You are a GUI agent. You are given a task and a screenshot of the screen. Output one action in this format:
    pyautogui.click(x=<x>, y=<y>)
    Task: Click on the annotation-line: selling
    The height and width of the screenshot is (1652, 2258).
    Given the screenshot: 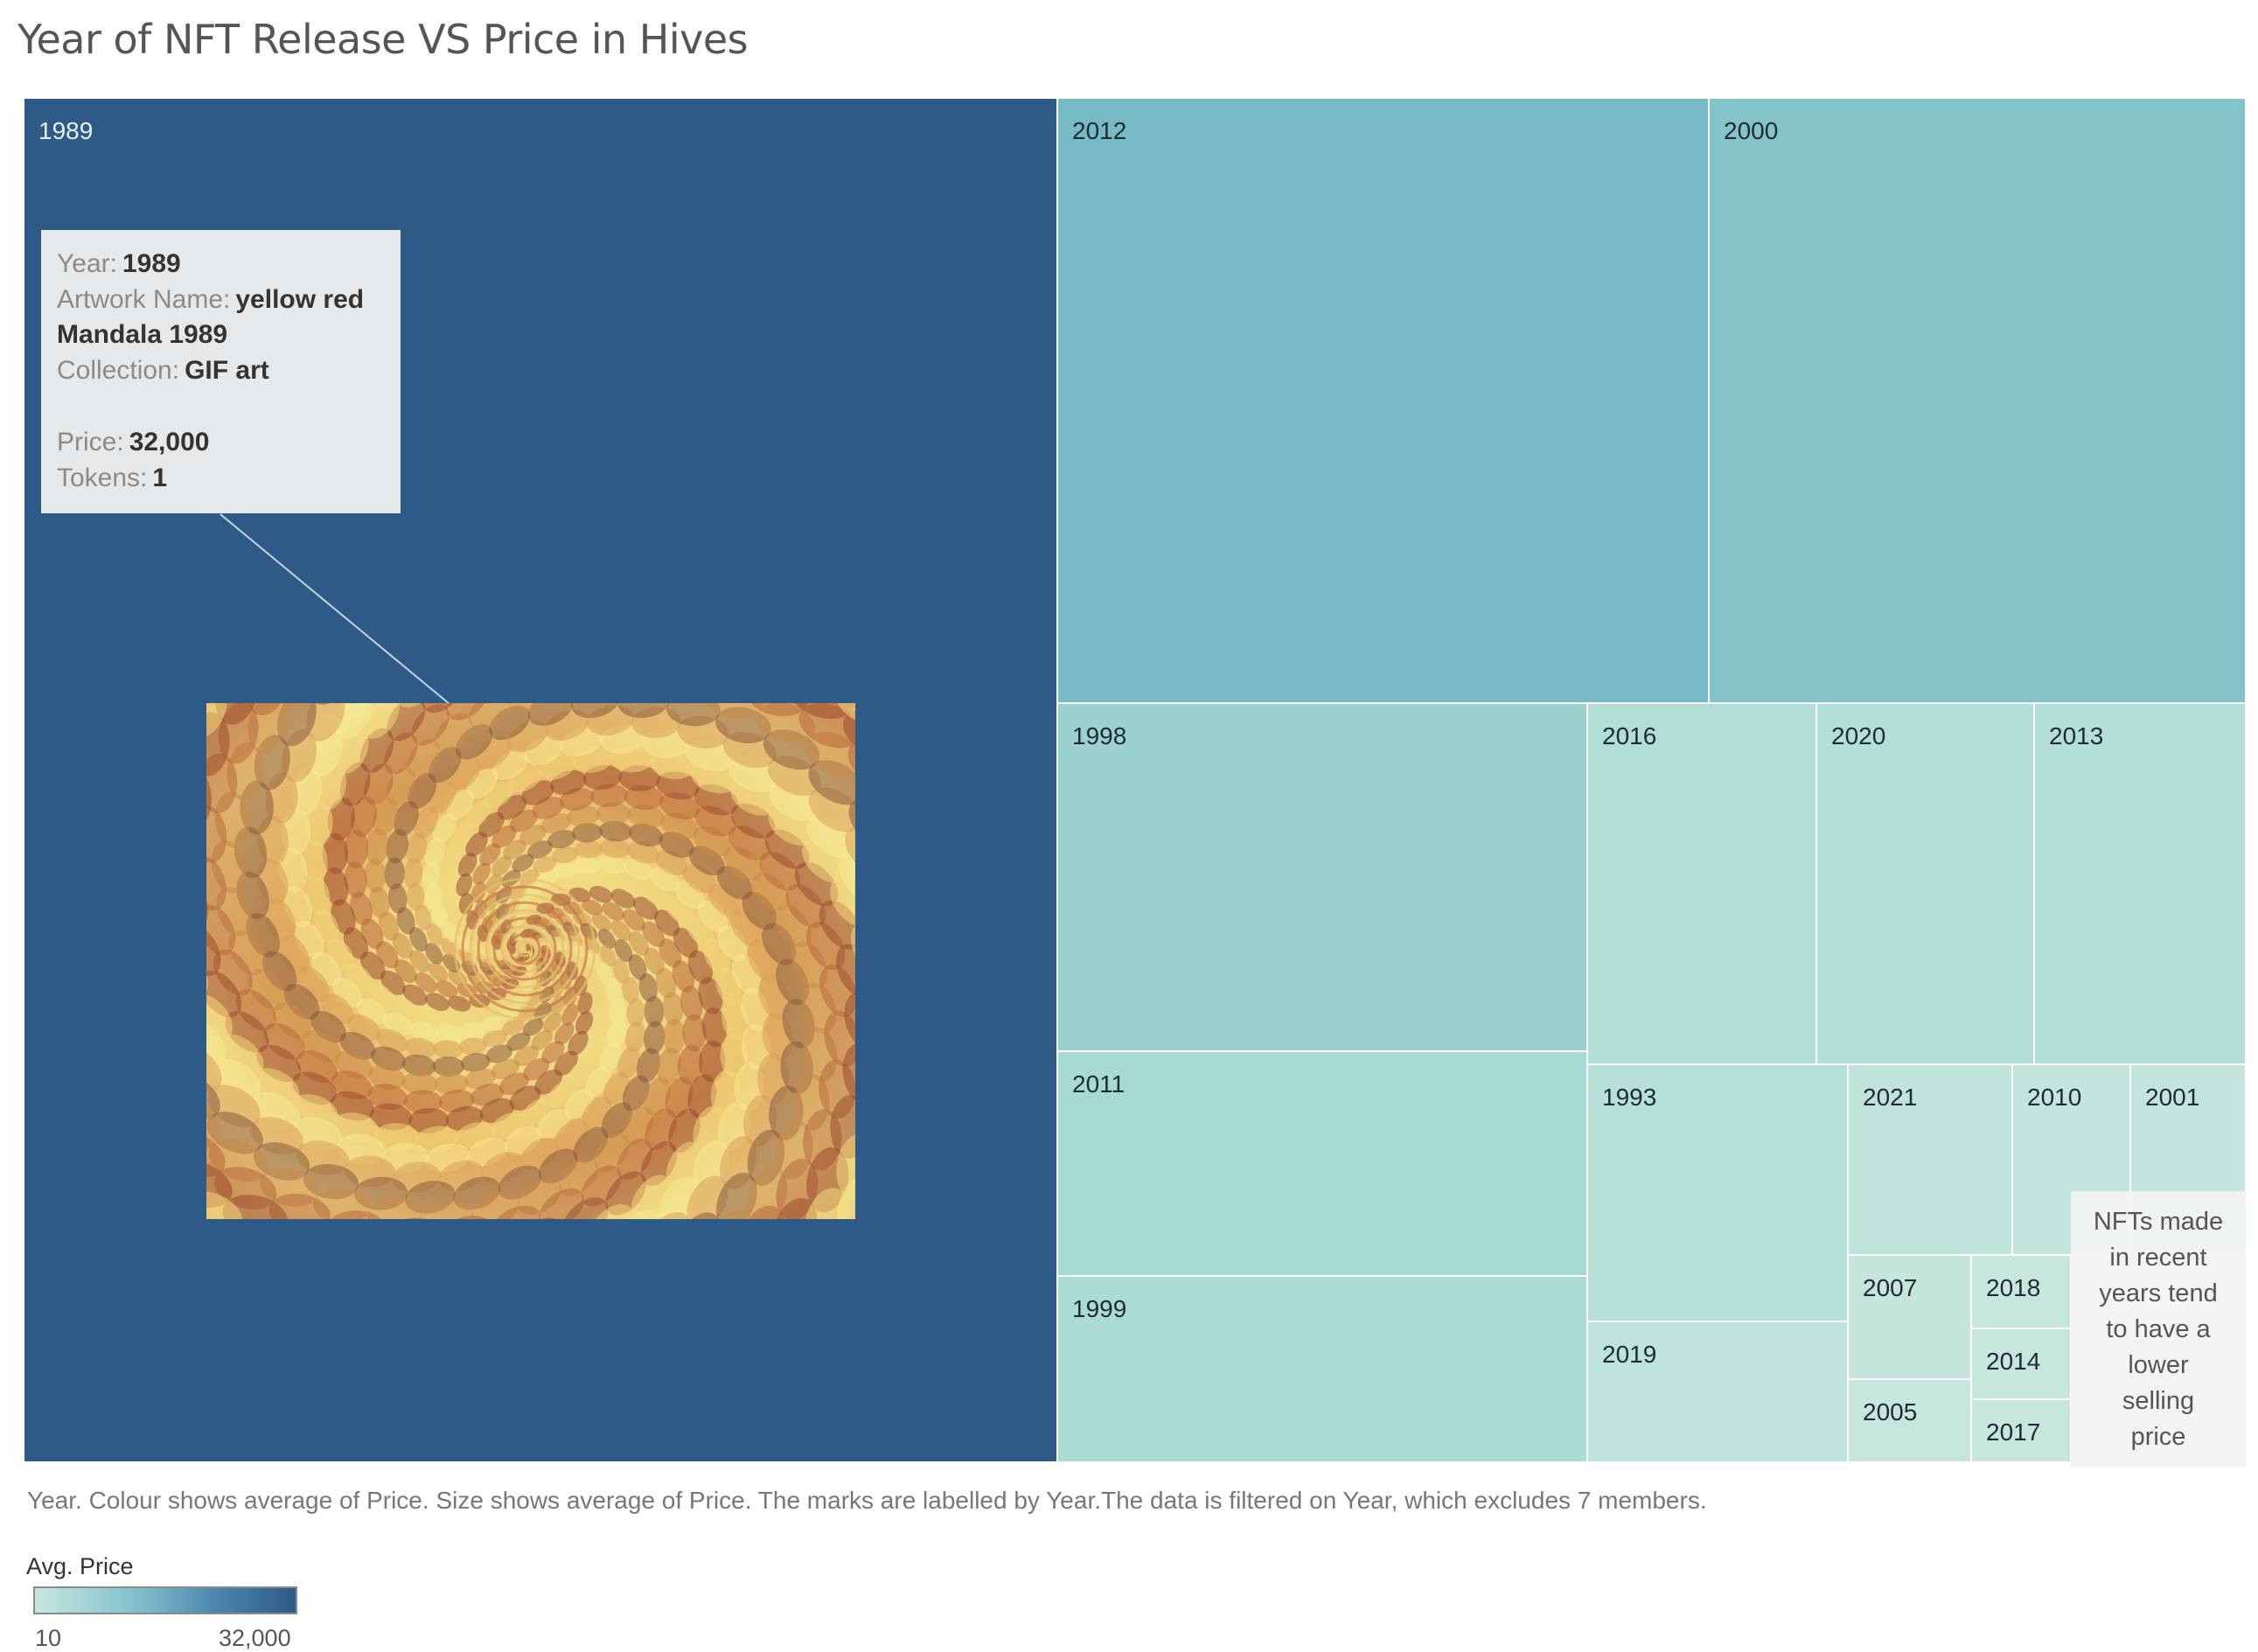 What is the action you would take?
    pyautogui.click(x=2158, y=1401)
    